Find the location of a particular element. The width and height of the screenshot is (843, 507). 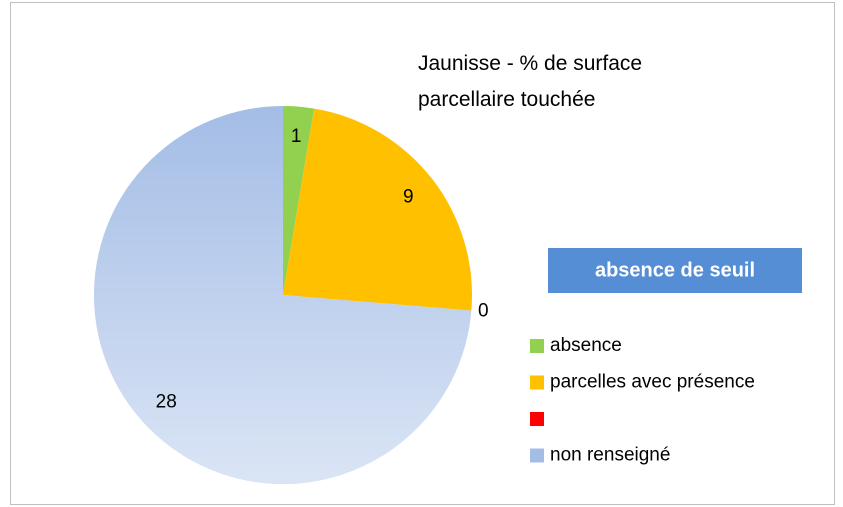

data-label: 0 is located at coordinates (483, 311).